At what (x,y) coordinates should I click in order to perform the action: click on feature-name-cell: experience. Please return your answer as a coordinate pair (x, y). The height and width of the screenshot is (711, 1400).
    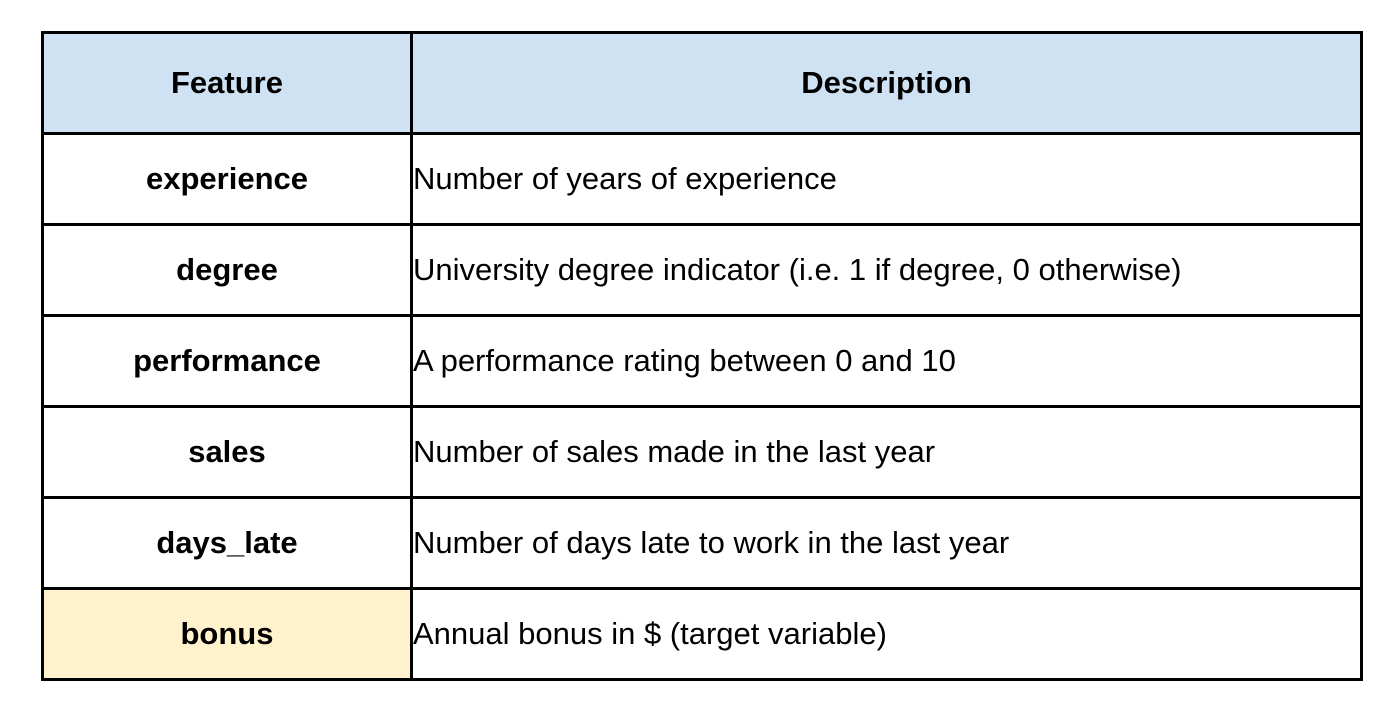
    Looking at the image, I should click on (227, 179).